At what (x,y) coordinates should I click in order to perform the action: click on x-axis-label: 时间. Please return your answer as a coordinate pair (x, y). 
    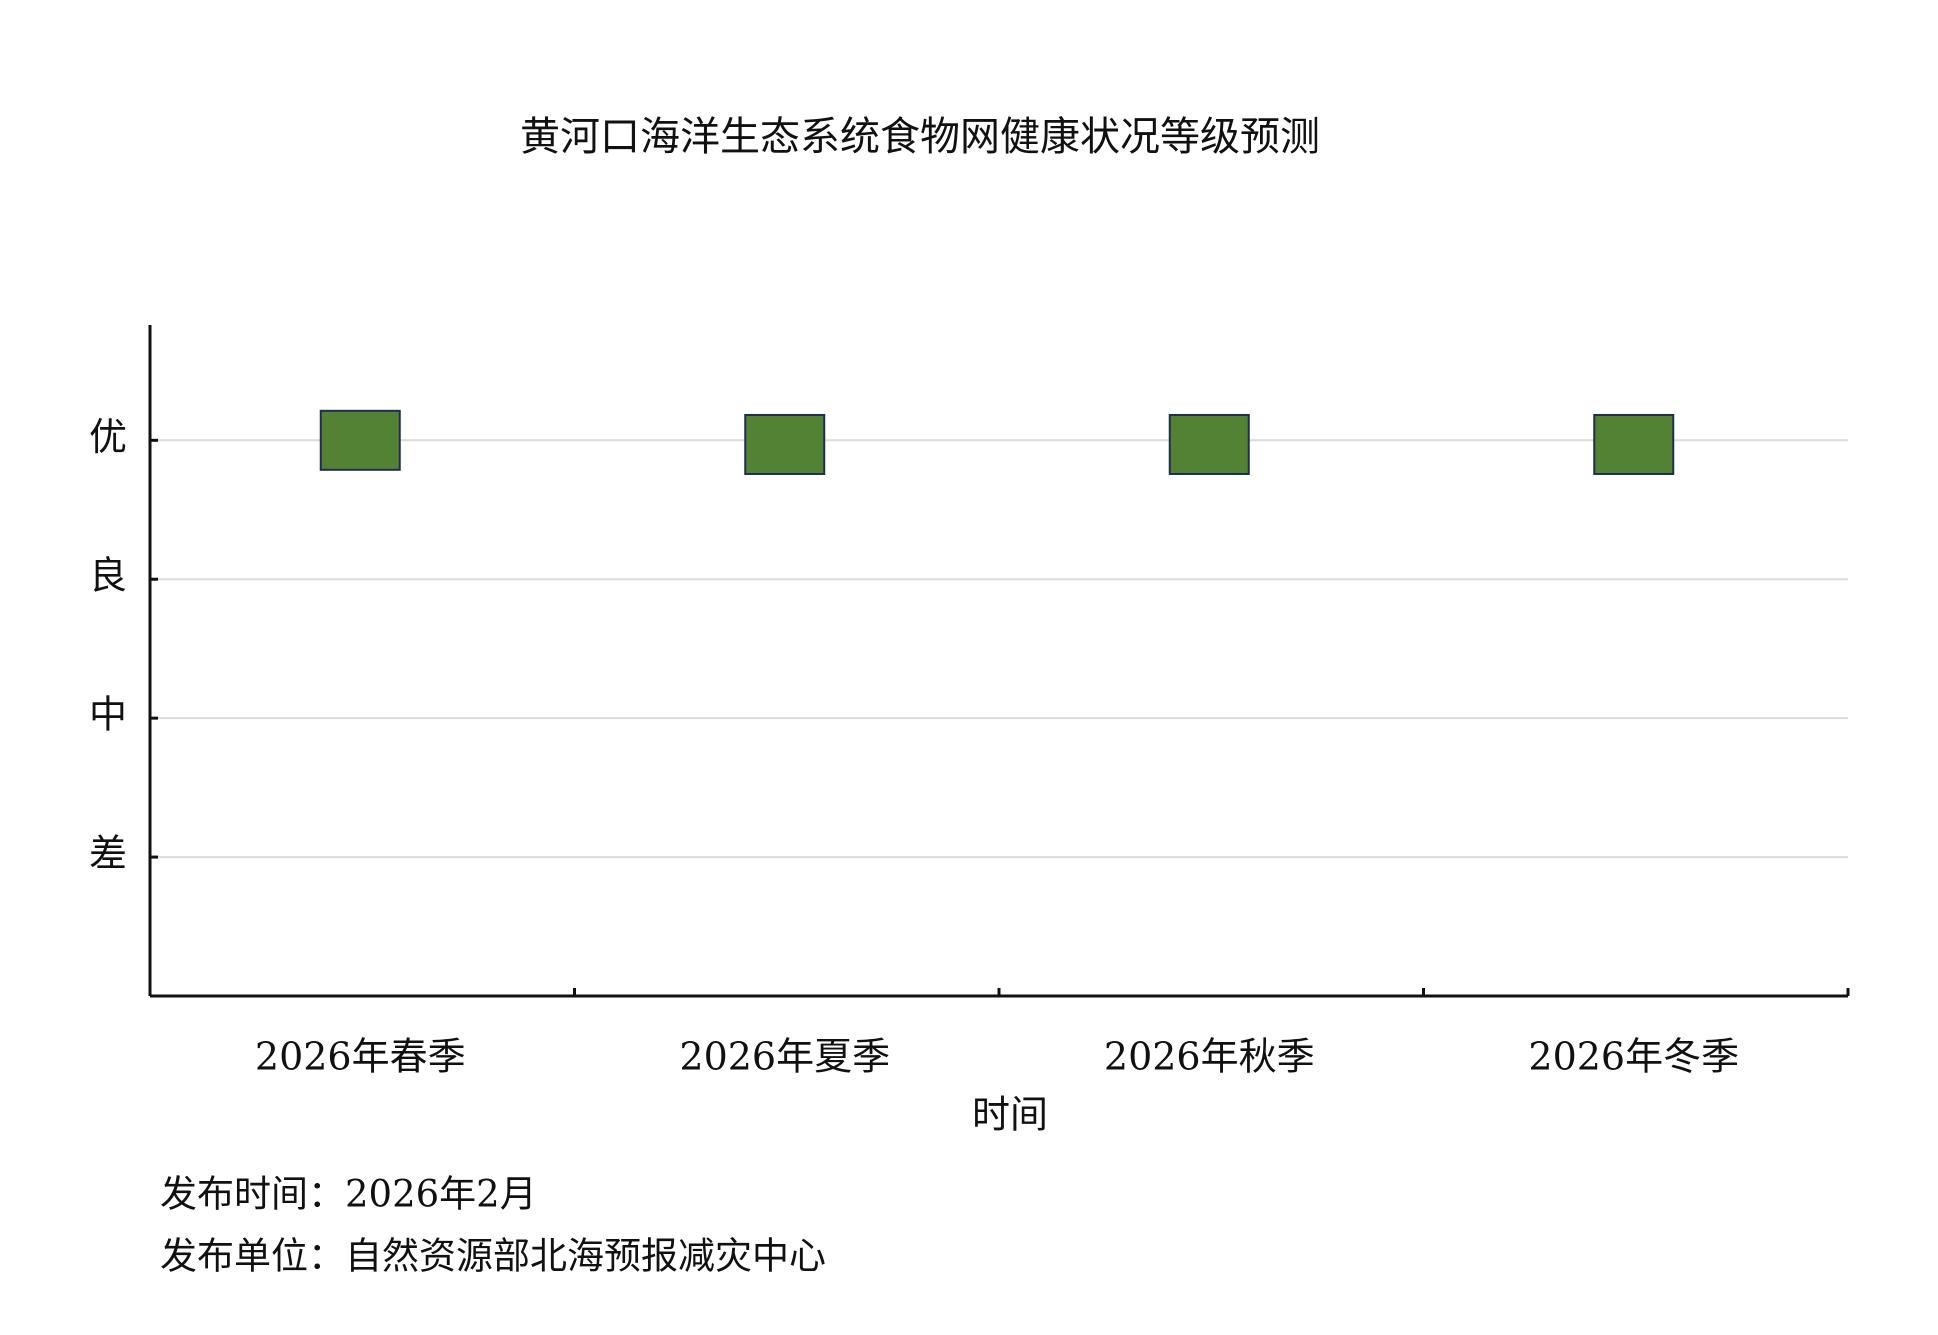
    Looking at the image, I should click on (1010, 1115).